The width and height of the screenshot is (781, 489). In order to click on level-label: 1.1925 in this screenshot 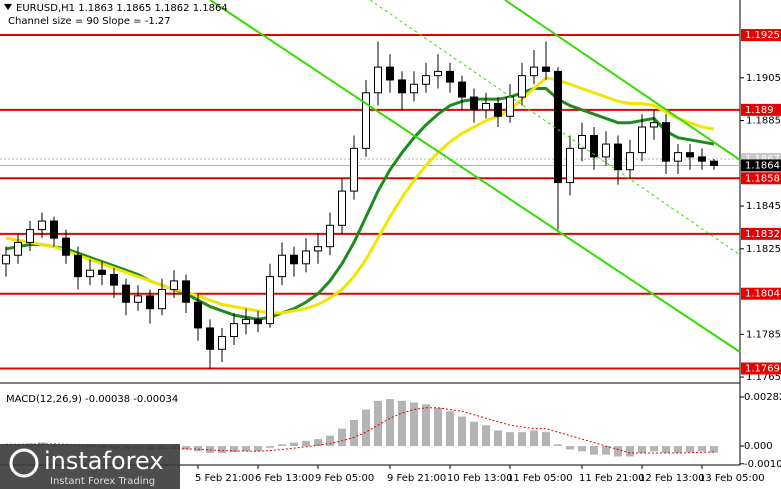, I will do `click(762, 35)`.